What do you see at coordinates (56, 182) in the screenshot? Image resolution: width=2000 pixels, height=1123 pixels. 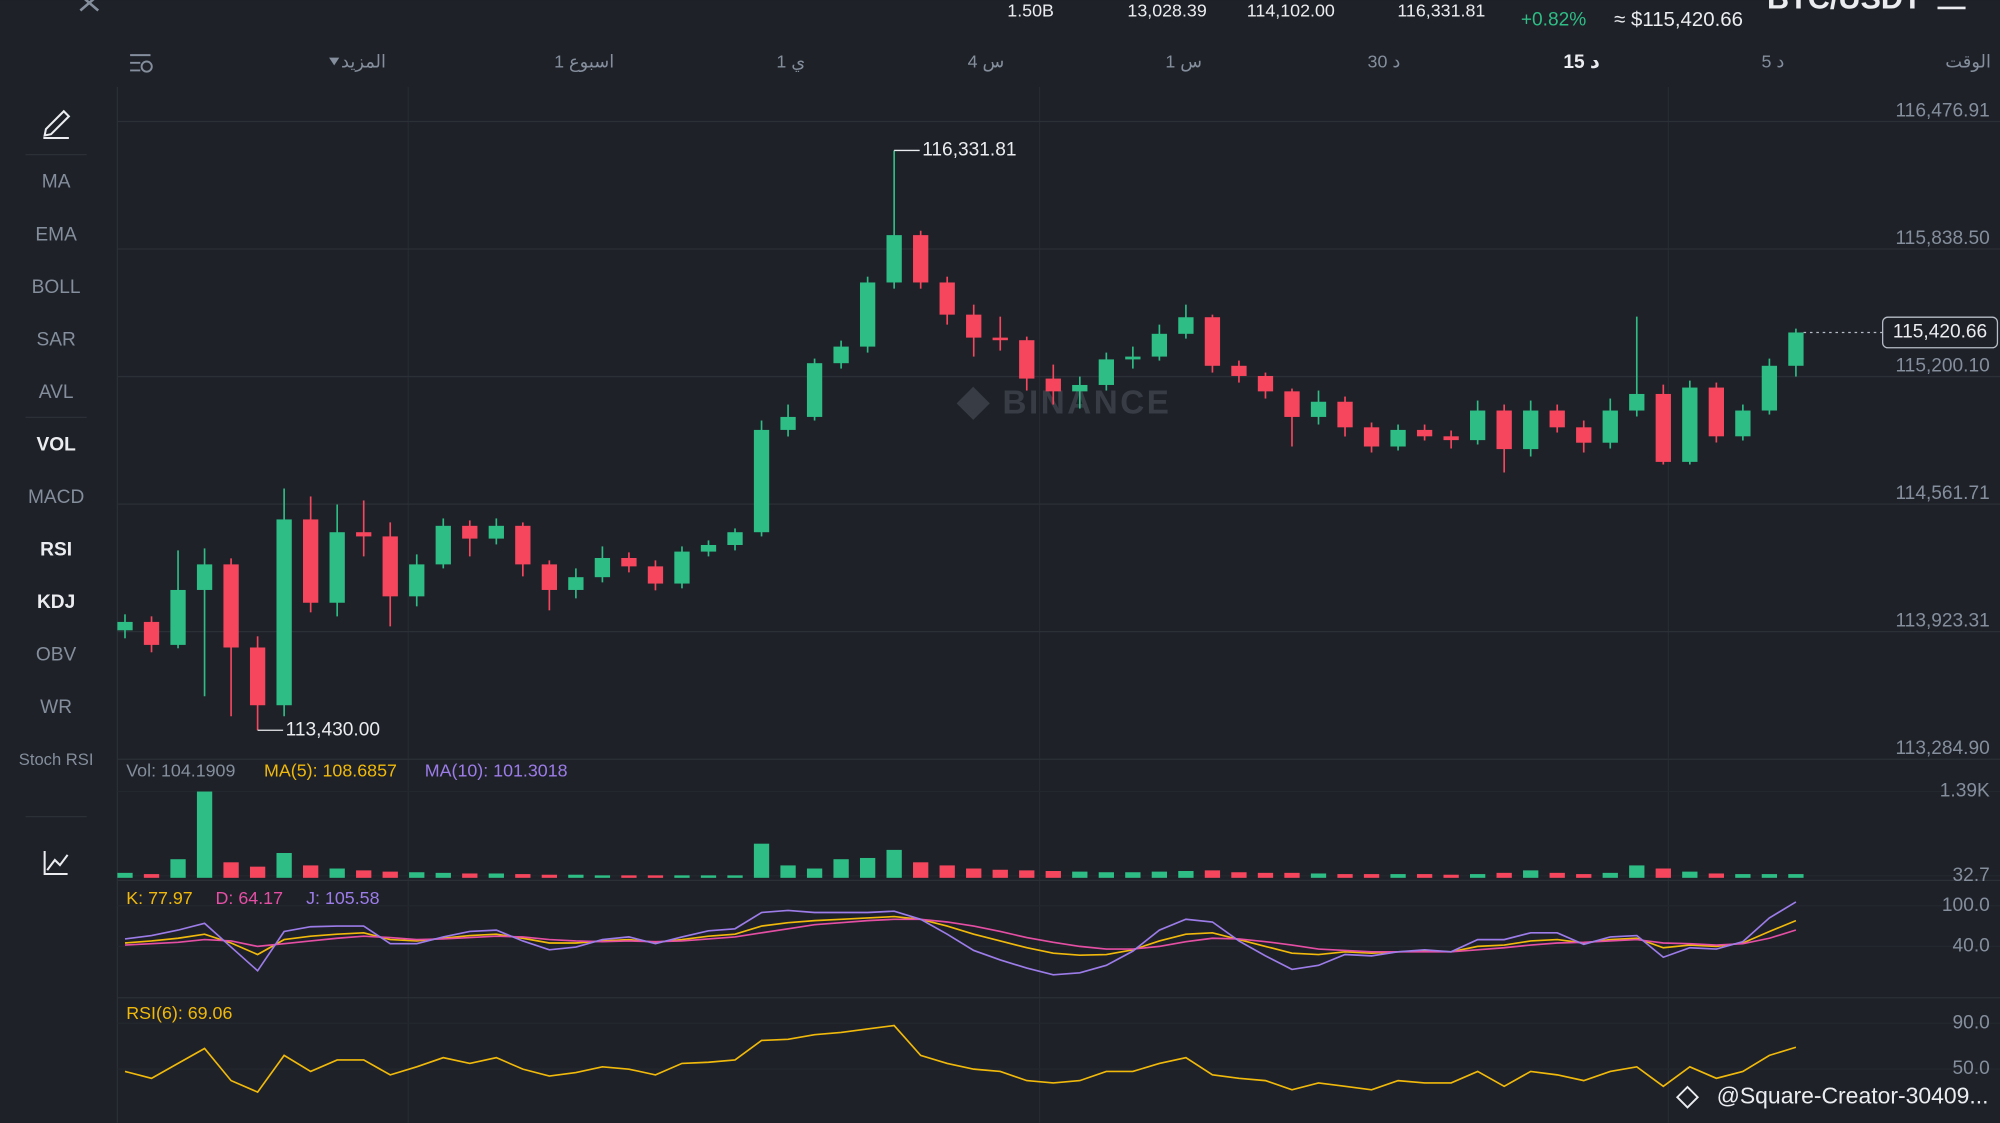 I see `indicator: MA` at bounding box center [56, 182].